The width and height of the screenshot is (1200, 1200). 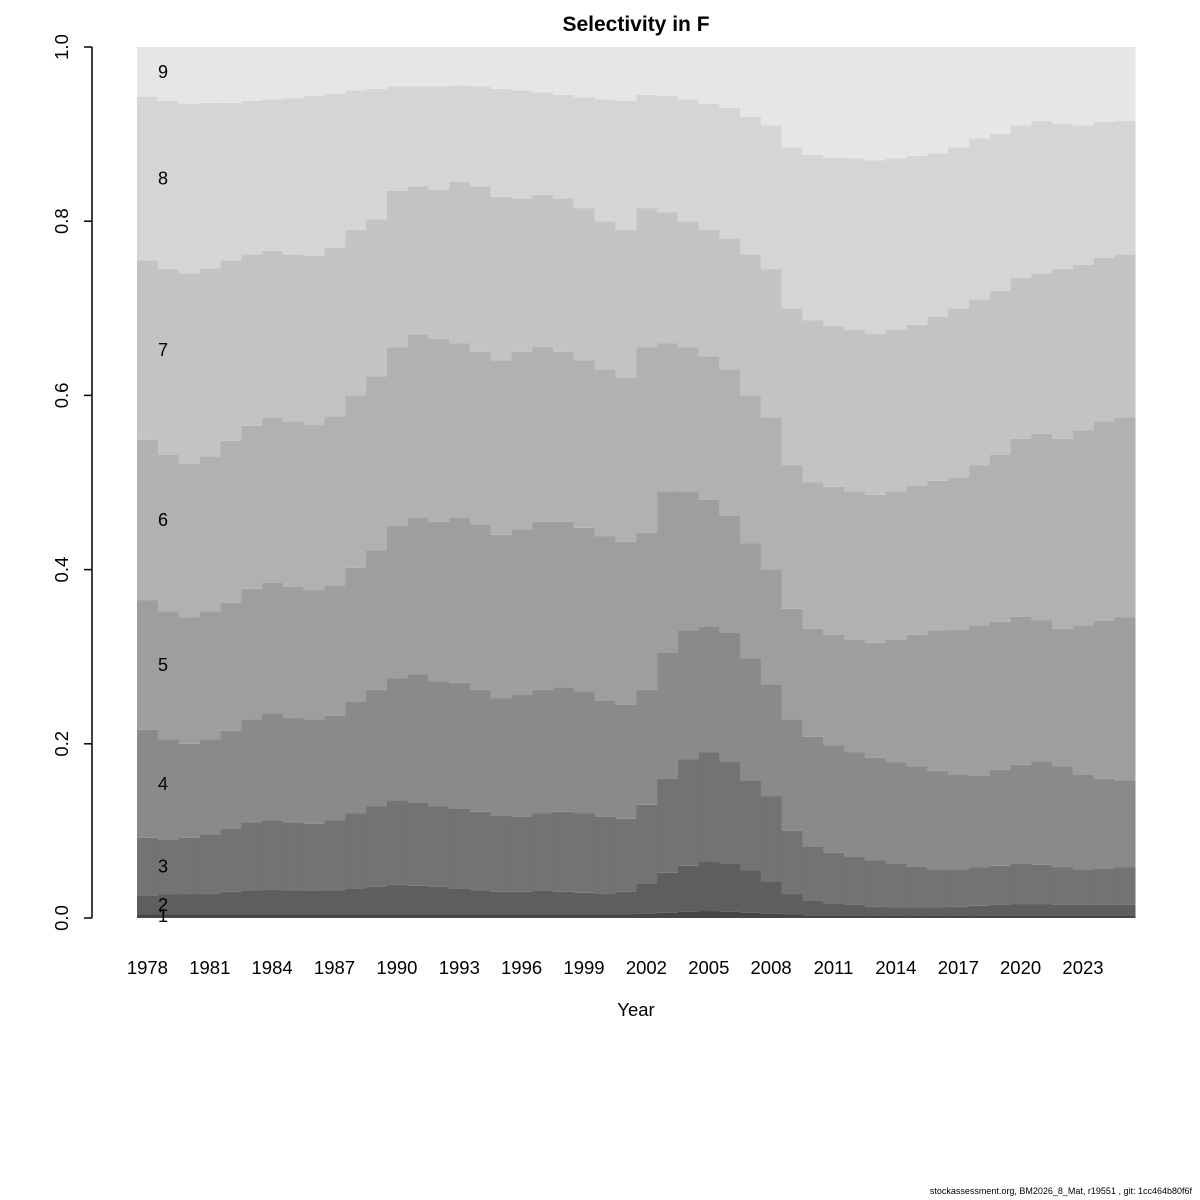 What do you see at coordinates (771, 967) in the screenshot?
I see `x-tick-label: 2008` at bounding box center [771, 967].